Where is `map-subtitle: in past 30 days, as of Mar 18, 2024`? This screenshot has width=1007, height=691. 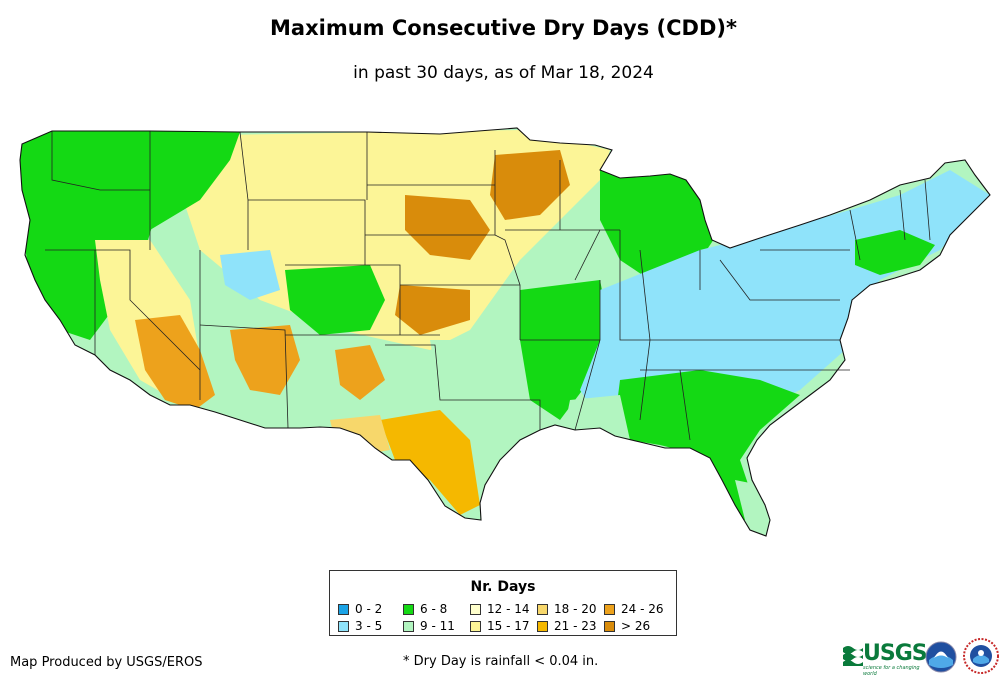 map-subtitle: in past 30 days, as of Mar 18, 2024 is located at coordinates (503, 73).